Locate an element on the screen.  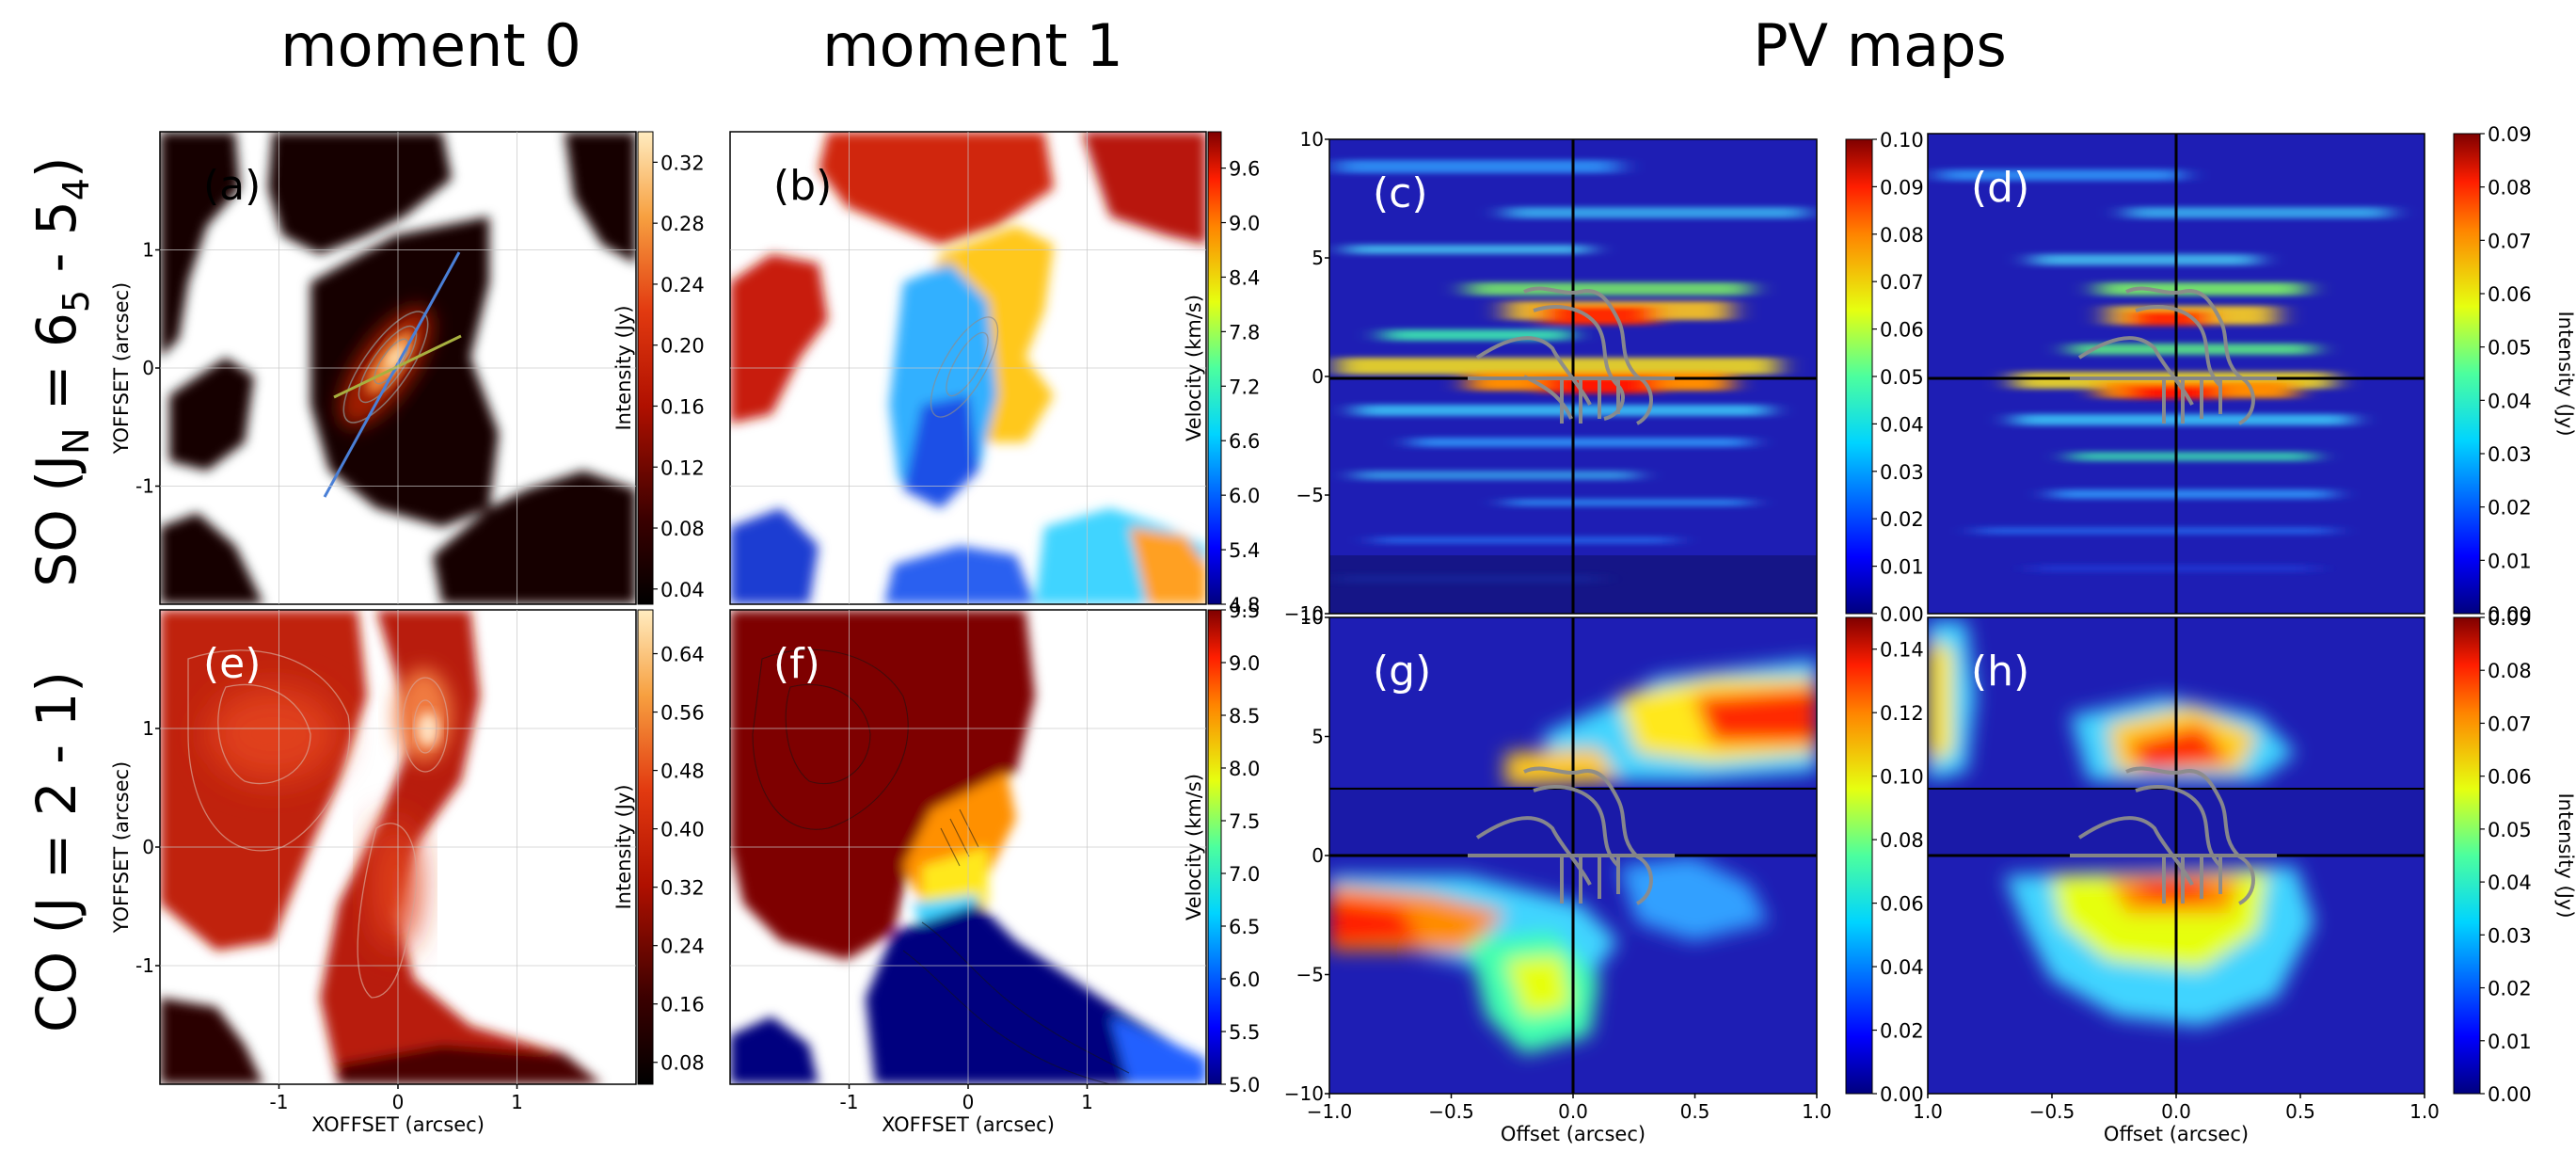
row-title-co: CO (J = 2 - 1) is located at coordinates (56, 851).